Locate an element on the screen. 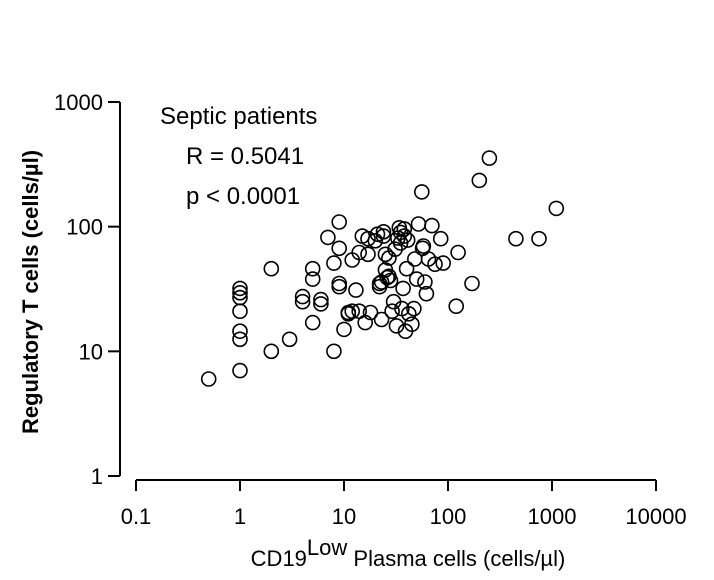 This screenshot has width=714, height=580. x-tick-label-1: 1 is located at coordinates (240, 516).